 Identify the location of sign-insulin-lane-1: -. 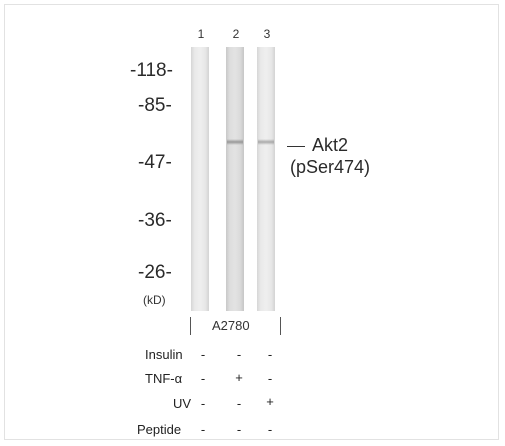
(203, 354).